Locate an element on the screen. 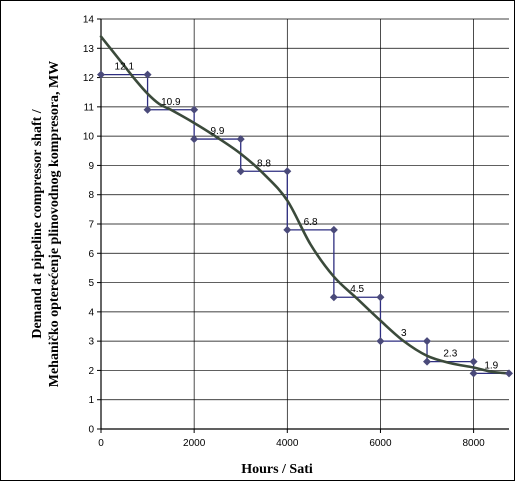 The height and width of the screenshot is (481, 515). step-value-label: 10.9 is located at coordinates (171, 102).